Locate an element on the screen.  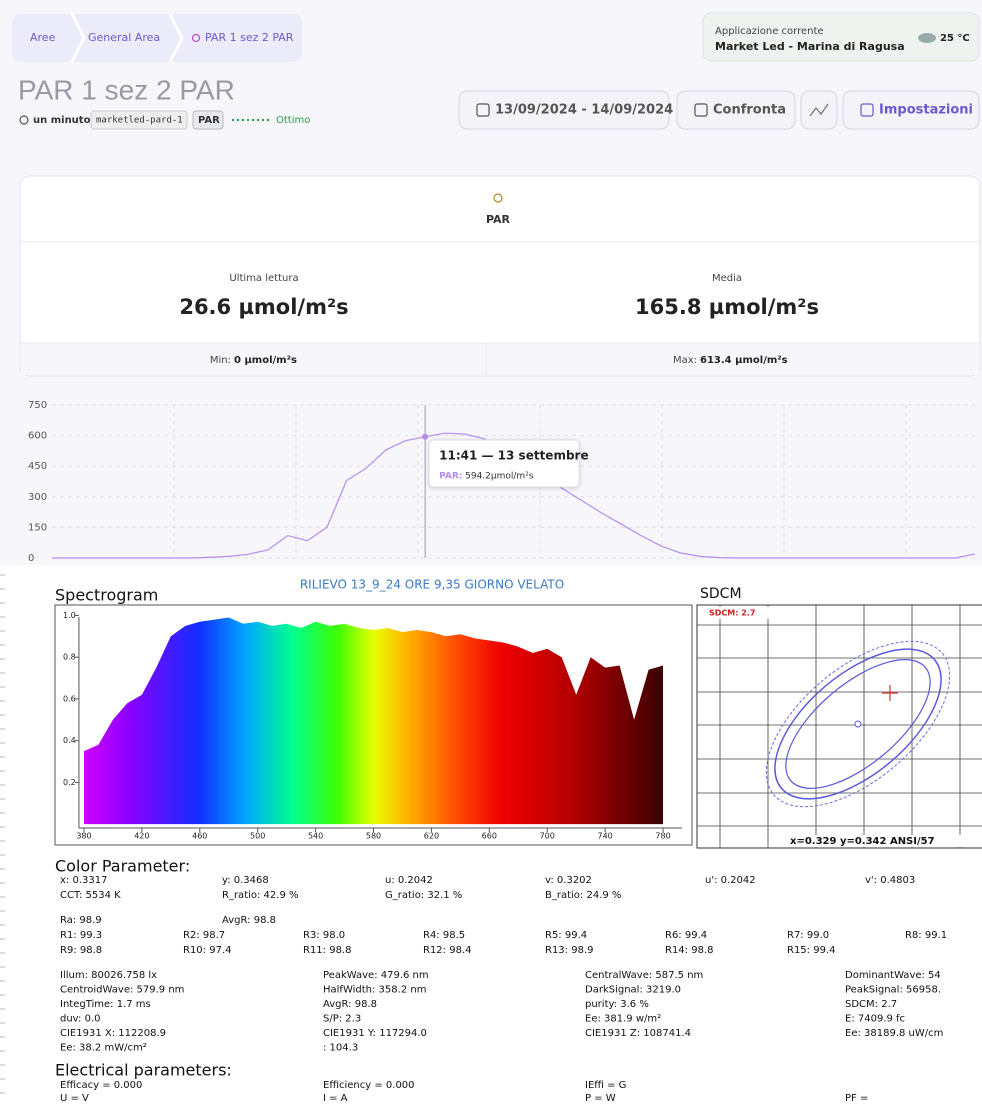
electrical-param: IEffi = G is located at coordinates (605, 1085).